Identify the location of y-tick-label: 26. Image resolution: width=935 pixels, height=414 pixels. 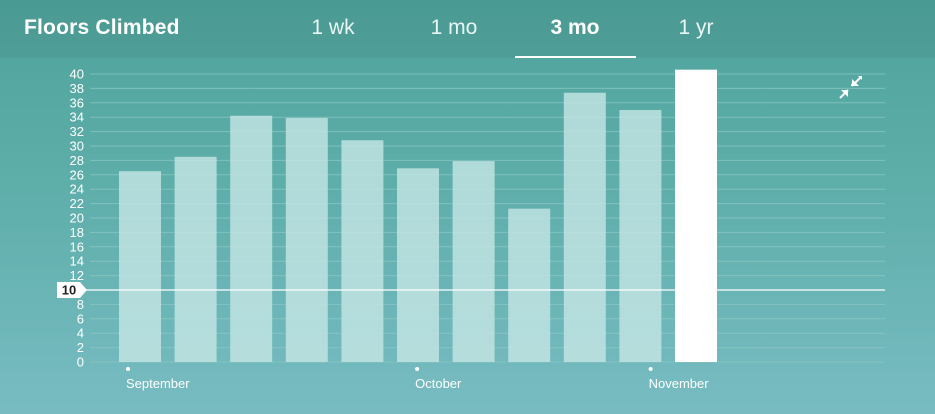
(77, 174).